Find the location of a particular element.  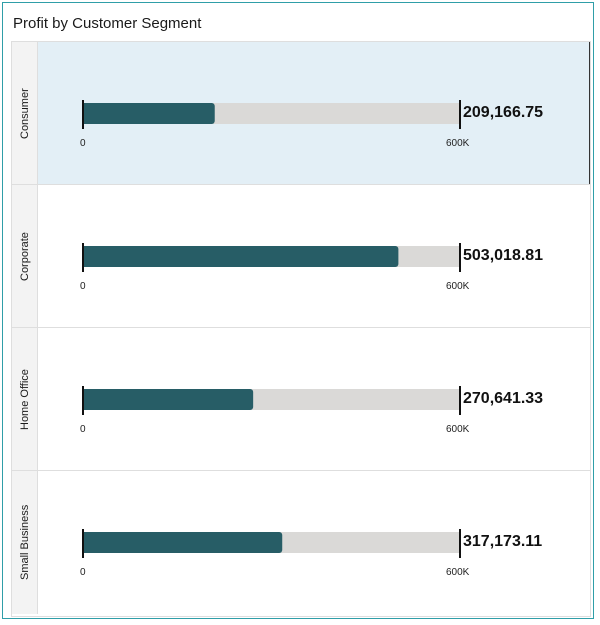

category-label-cell: Consumer is located at coordinates (25, 113).